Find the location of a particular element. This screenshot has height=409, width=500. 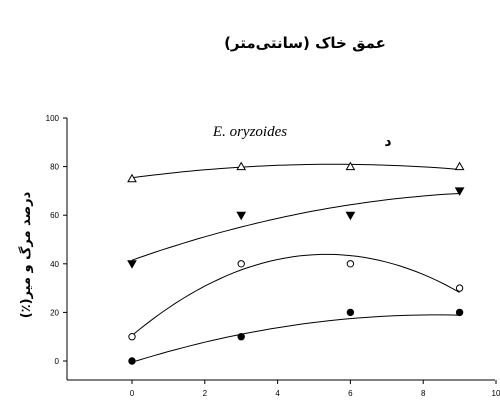

y-tick-label: 20 is located at coordinates (54, 312).